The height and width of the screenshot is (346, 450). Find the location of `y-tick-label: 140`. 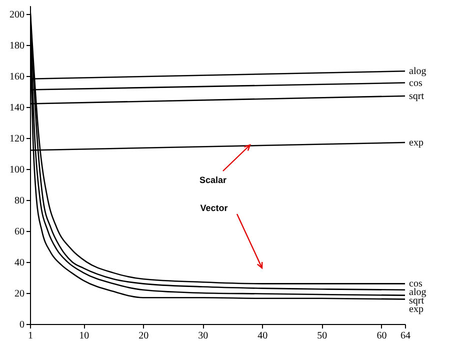

y-tick-label: 140 is located at coordinates (17, 108).